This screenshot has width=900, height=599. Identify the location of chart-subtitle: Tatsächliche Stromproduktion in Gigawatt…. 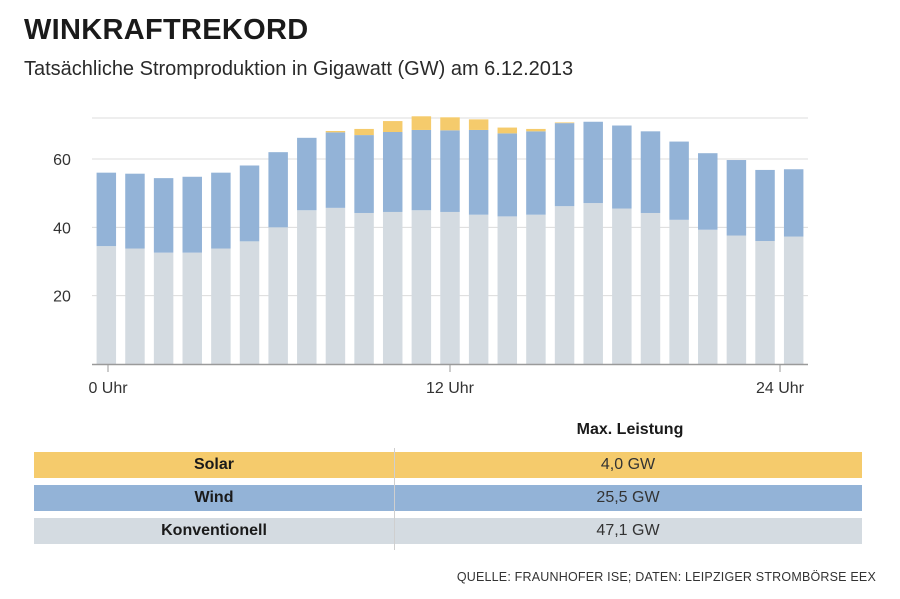
(299, 69).